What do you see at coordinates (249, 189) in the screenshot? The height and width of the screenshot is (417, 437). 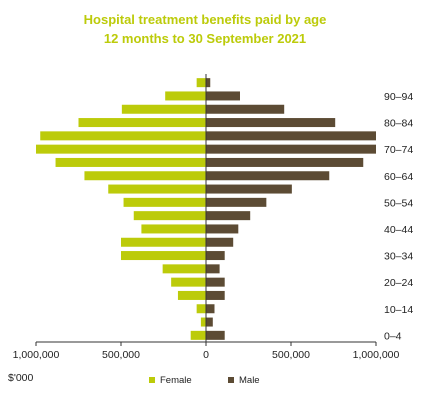 I see `male-bar-55–59` at bounding box center [249, 189].